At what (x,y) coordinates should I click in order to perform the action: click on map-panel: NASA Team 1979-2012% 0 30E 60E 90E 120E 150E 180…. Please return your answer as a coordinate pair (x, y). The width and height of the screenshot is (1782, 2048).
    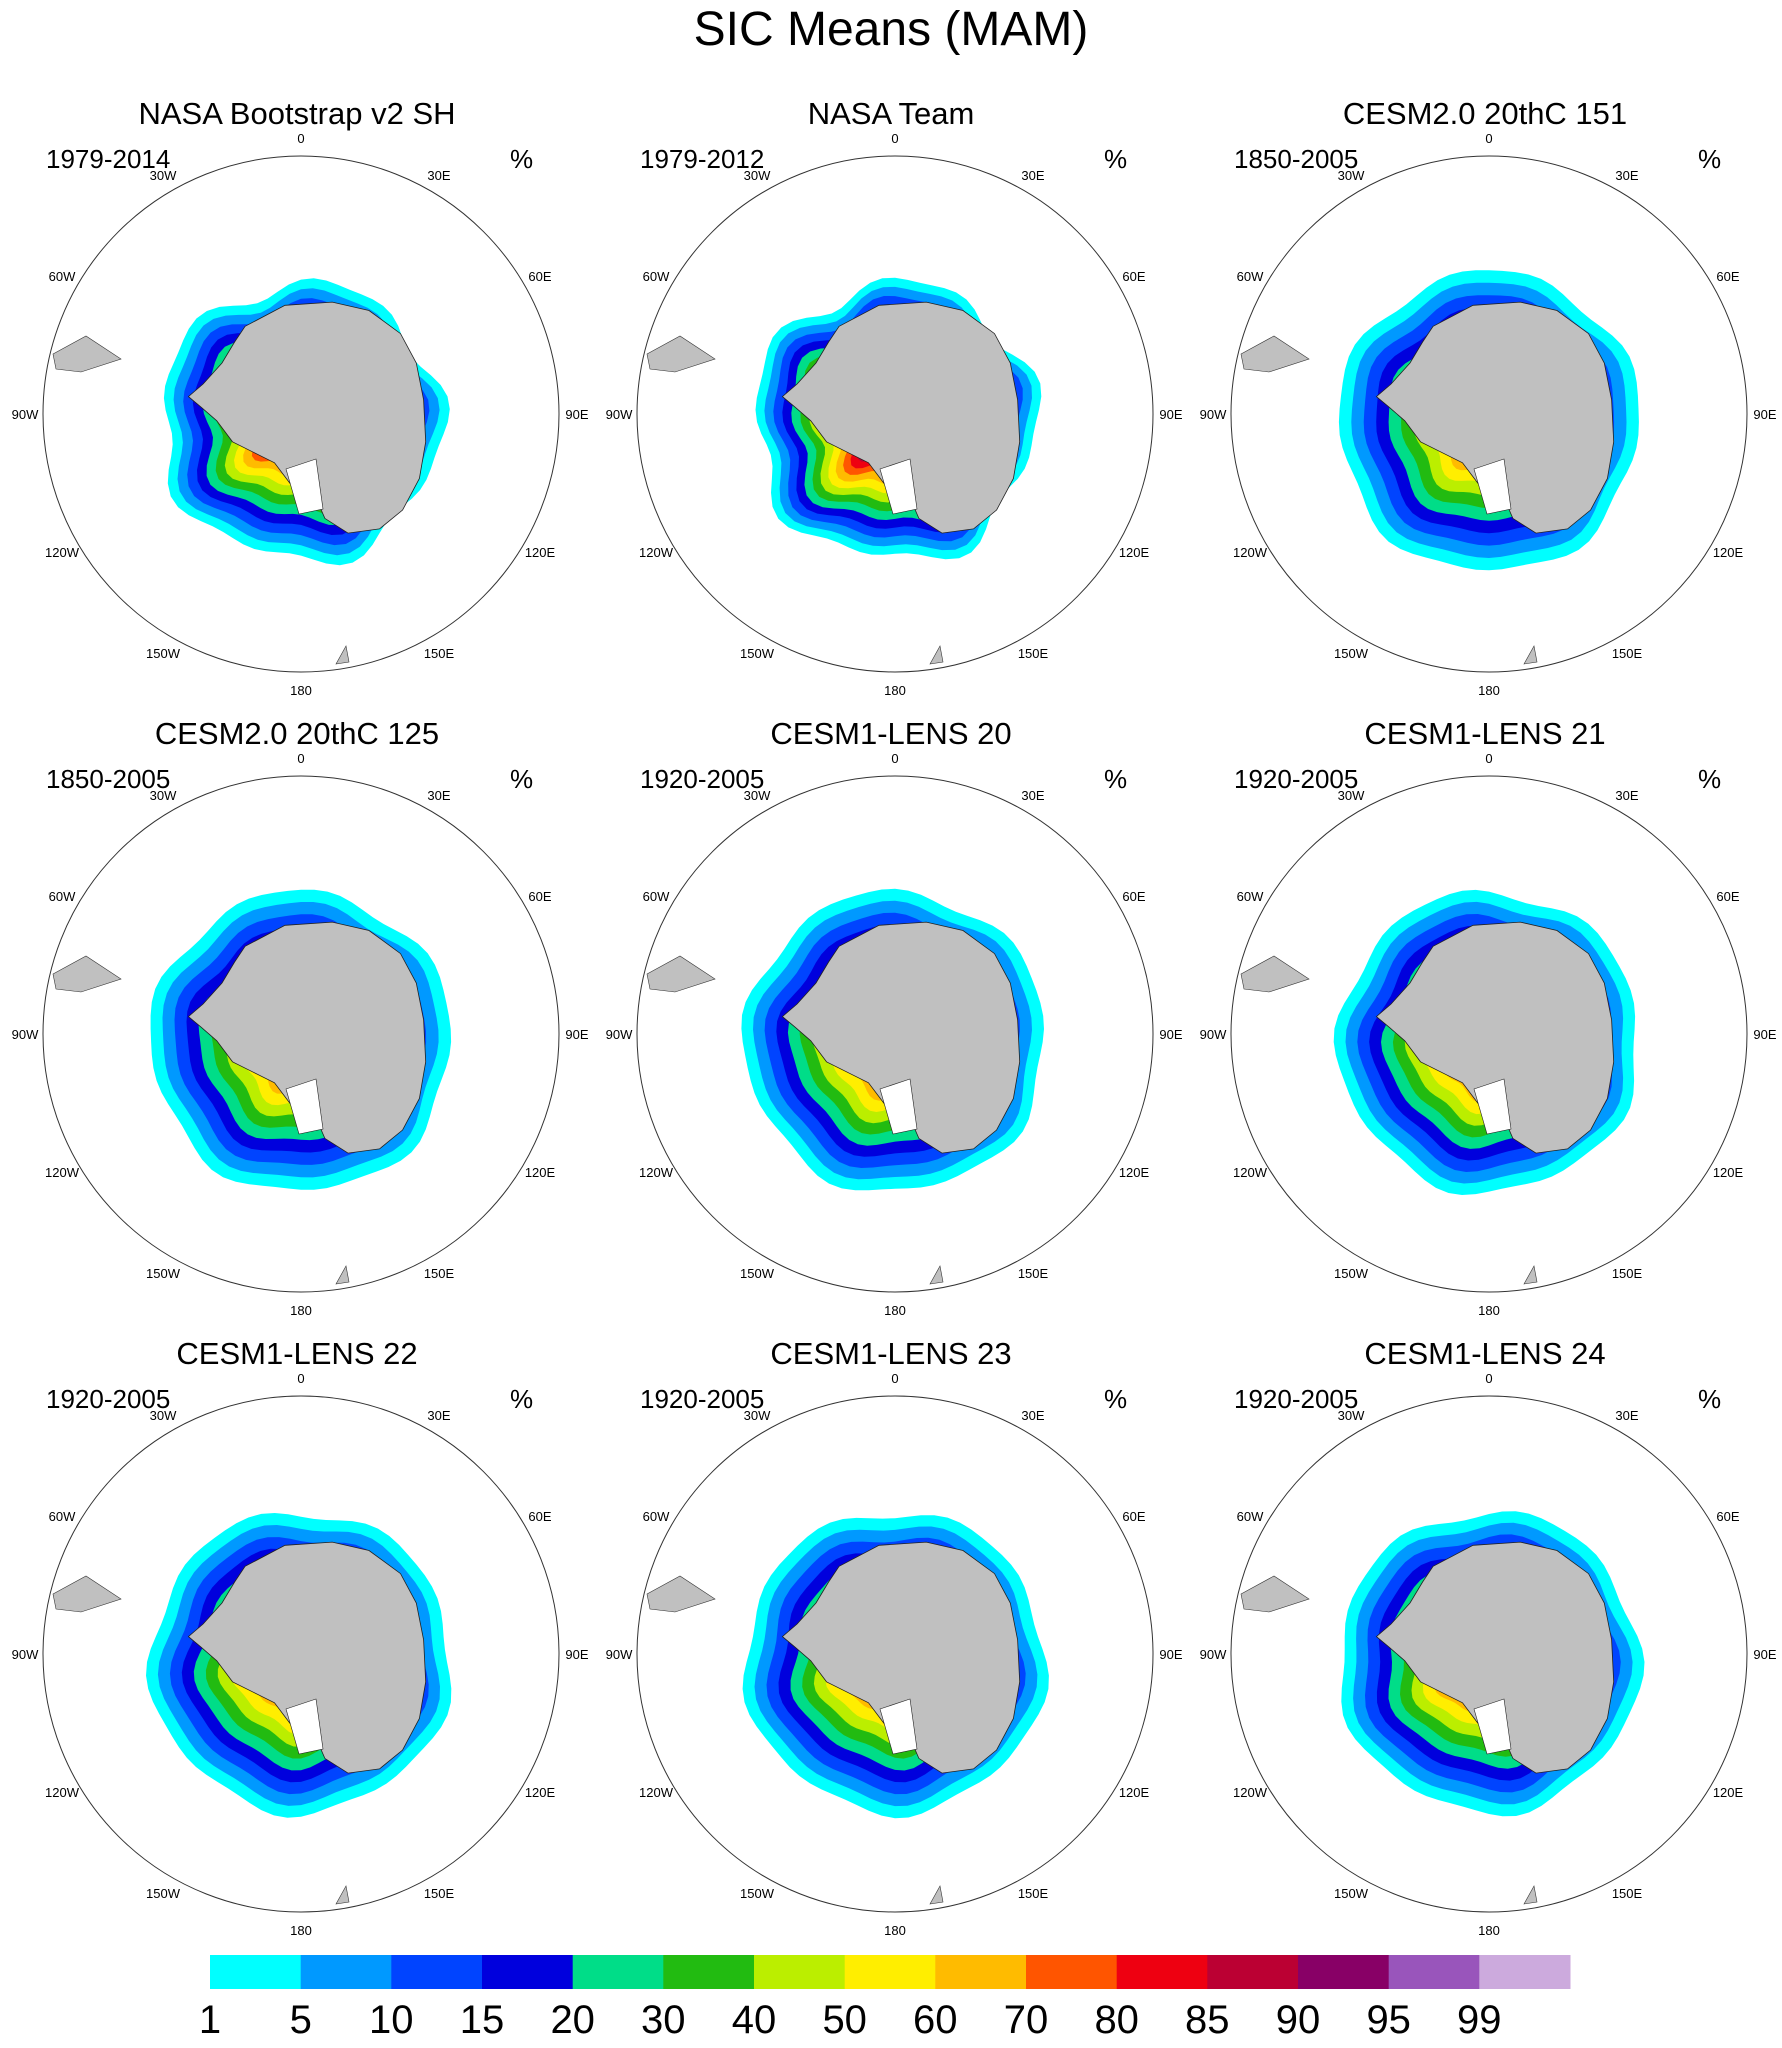
    Looking at the image, I should click on (891, 406).